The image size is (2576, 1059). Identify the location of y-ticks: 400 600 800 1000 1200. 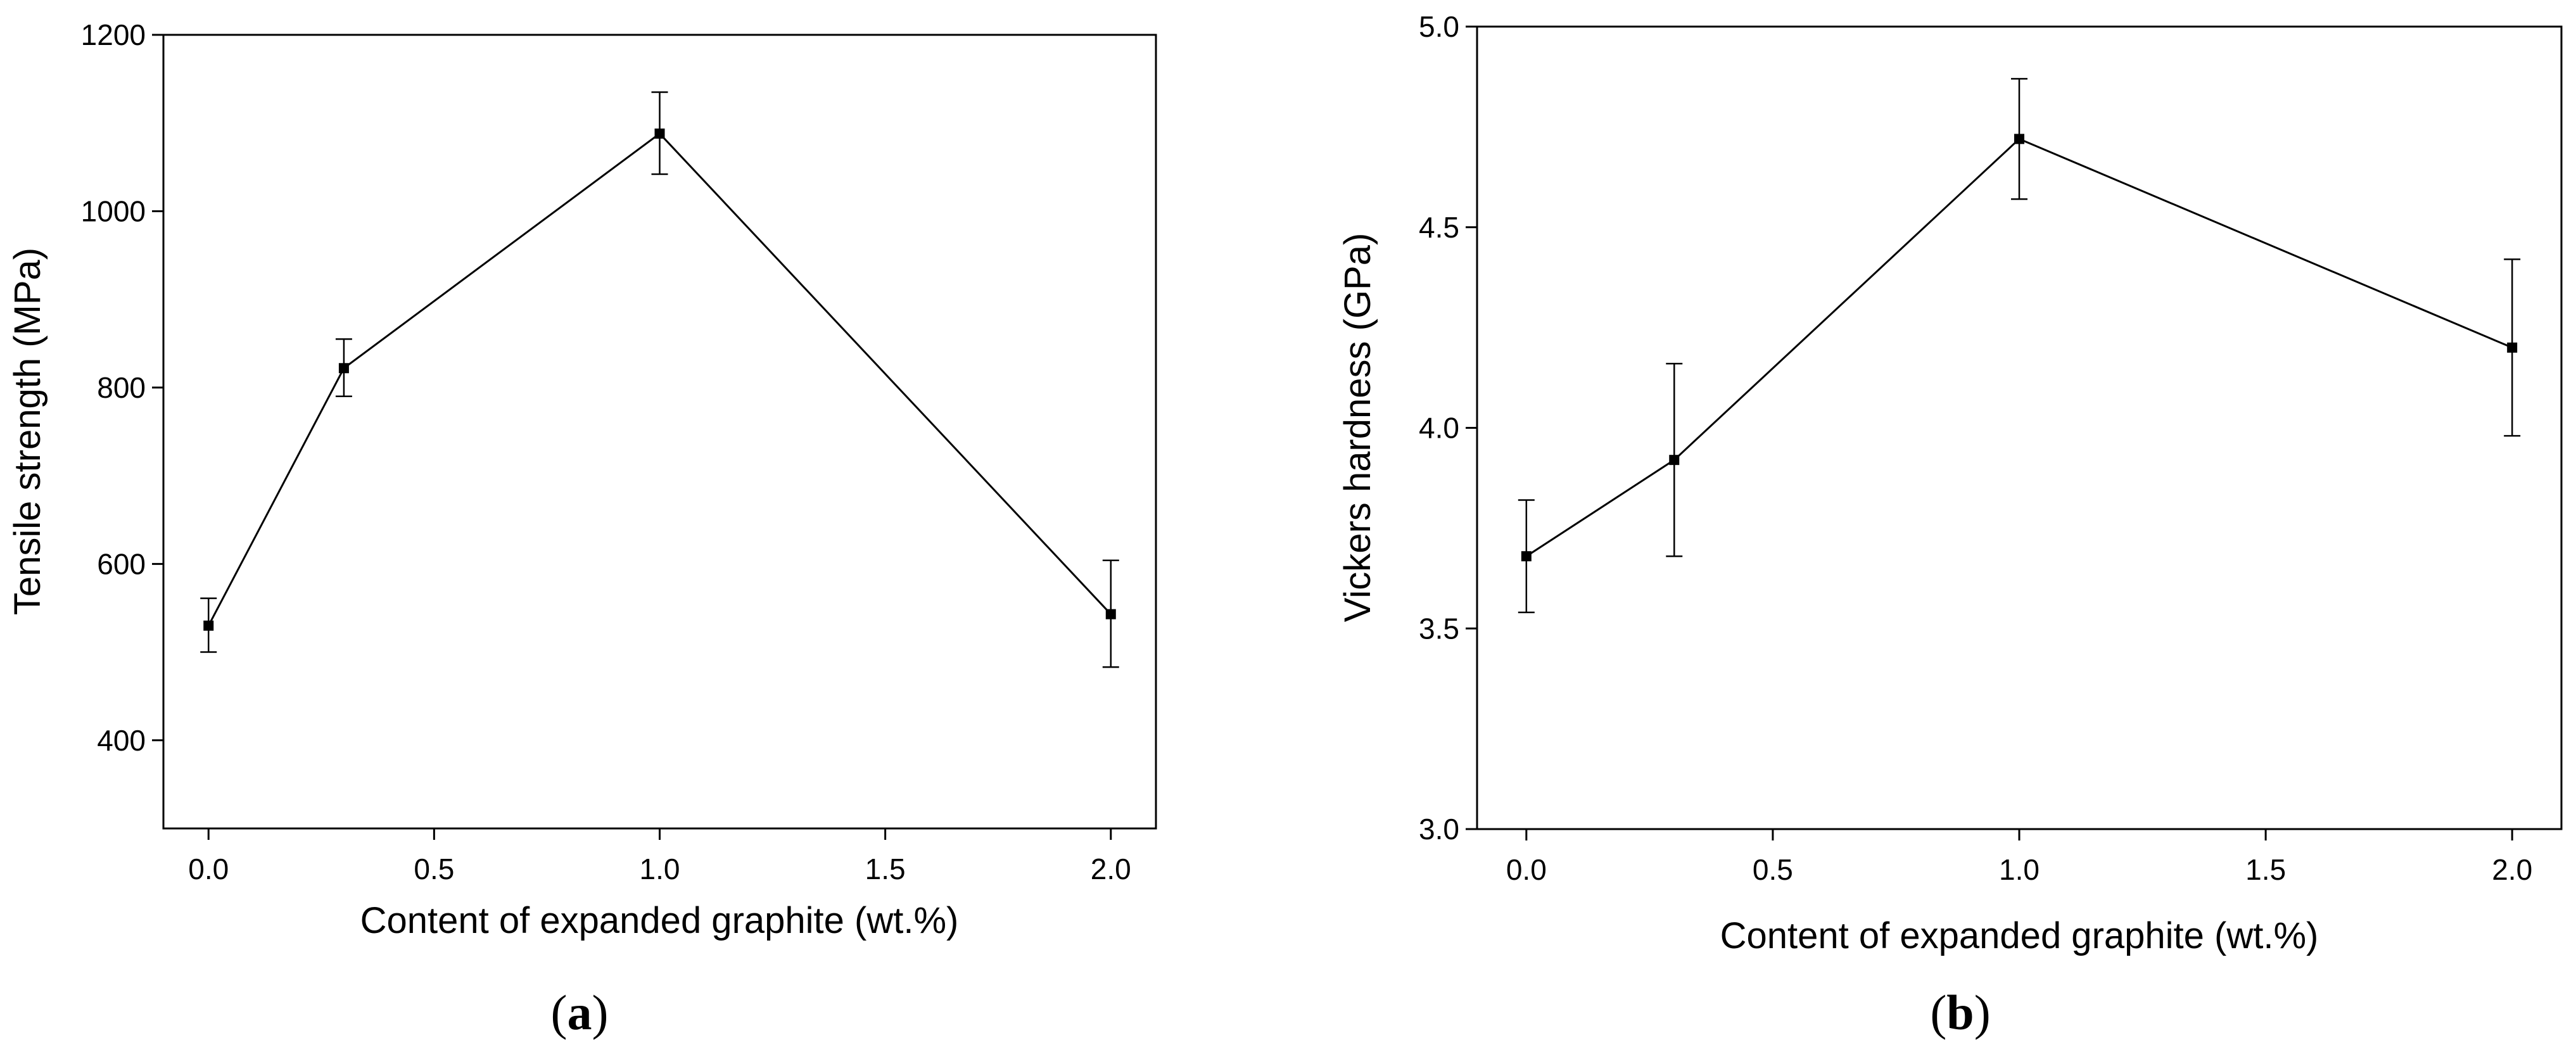
(122, 387).